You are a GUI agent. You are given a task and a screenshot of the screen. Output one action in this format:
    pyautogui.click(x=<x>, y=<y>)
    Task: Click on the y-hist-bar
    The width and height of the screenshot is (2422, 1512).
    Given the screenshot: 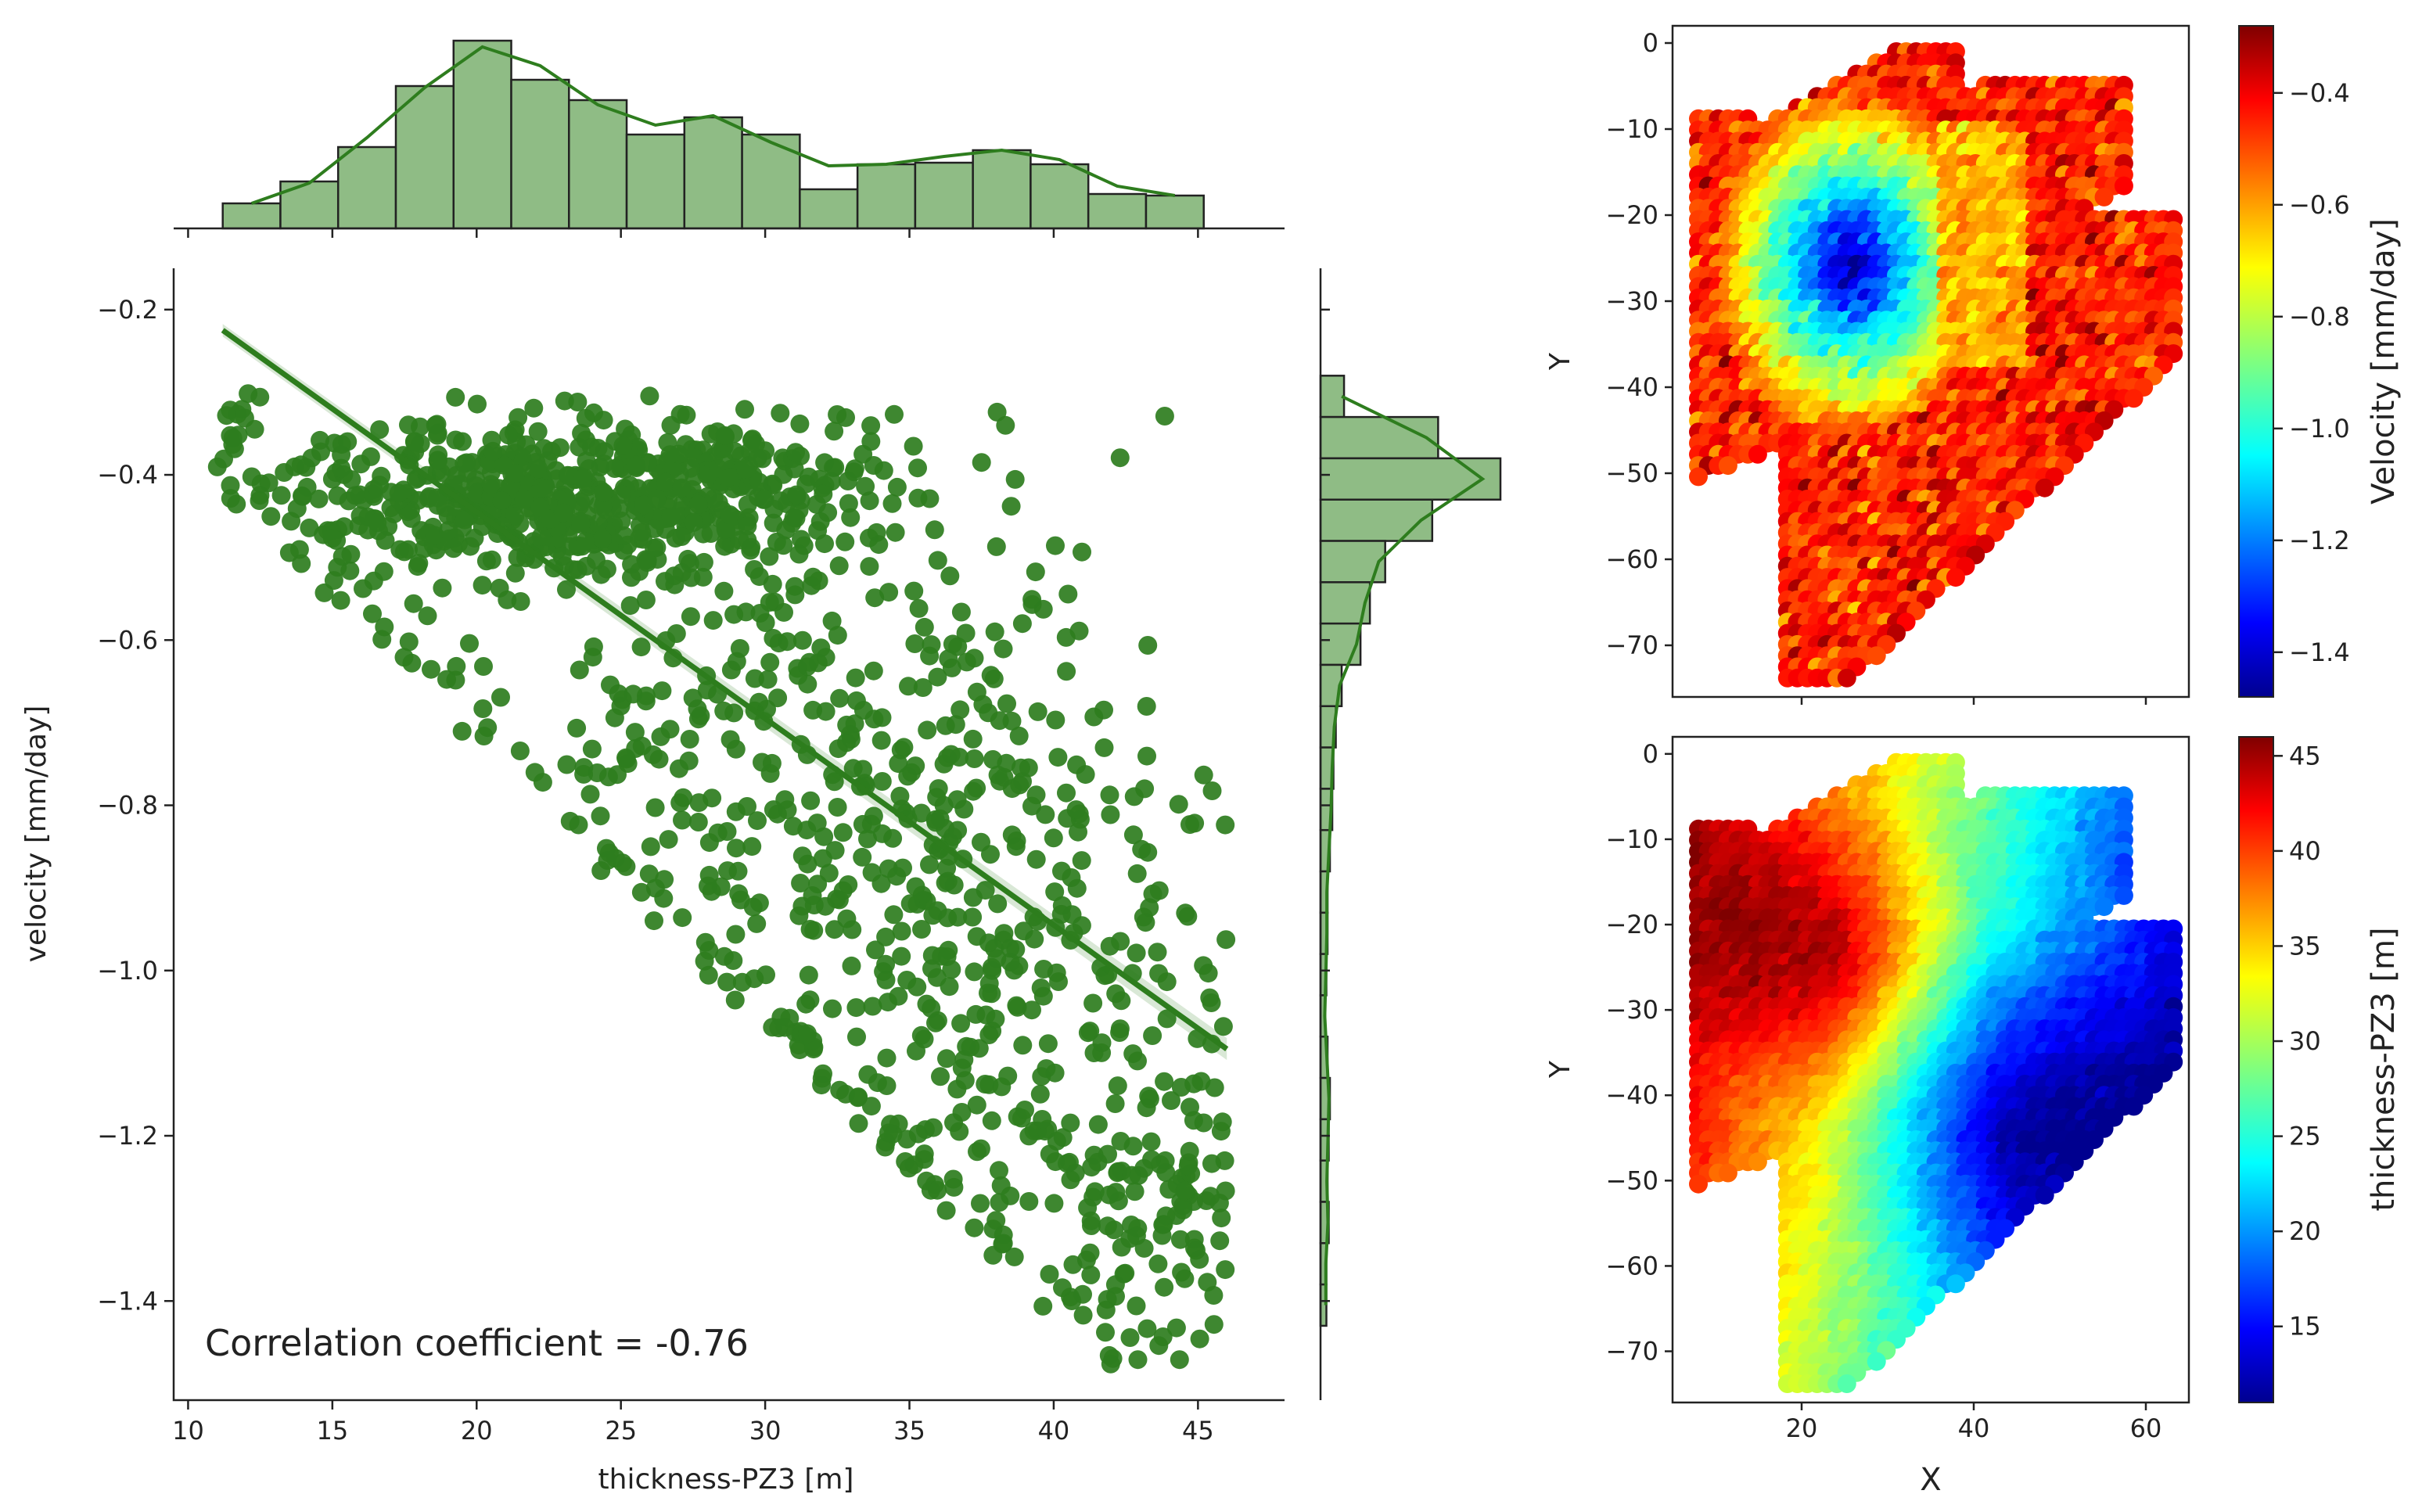 What is the action you would take?
    pyautogui.click(x=1379, y=438)
    